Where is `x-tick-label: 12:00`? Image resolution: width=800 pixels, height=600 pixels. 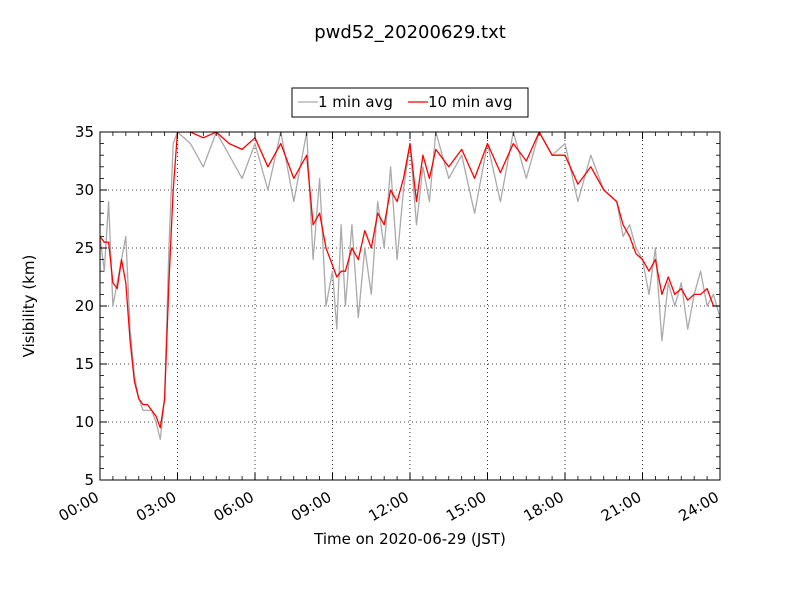
x-tick-label: 12:00 is located at coordinates (389, 506).